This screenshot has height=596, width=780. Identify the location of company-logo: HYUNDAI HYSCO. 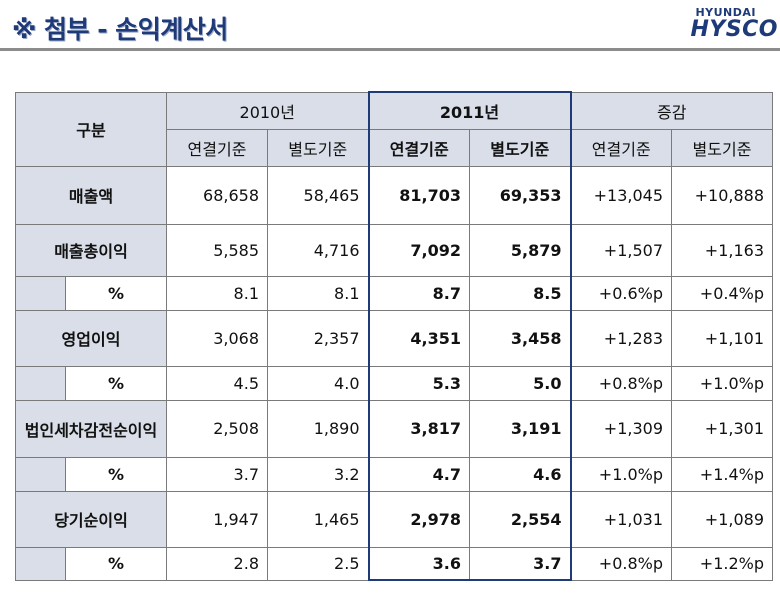
(734, 23).